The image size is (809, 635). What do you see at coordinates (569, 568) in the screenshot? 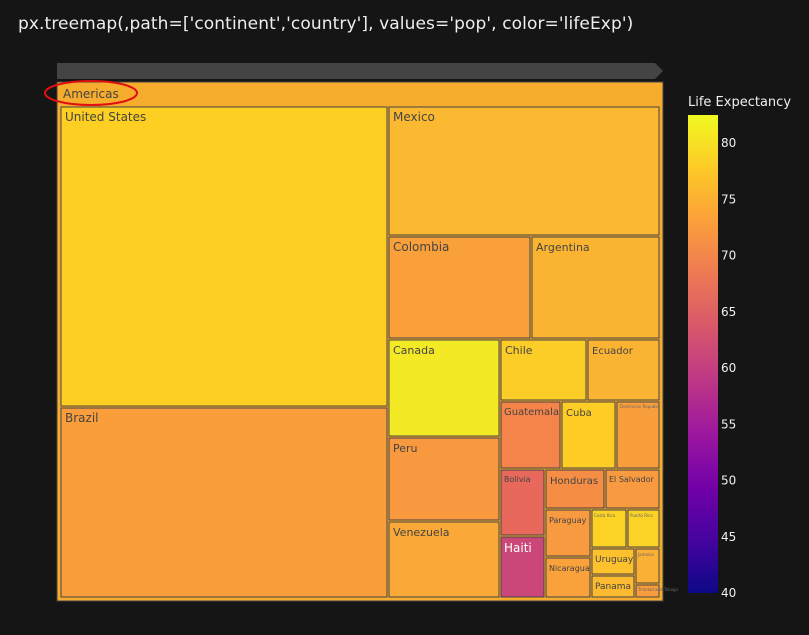
I see `tile-label-nicaragua: Nicaragua` at bounding box center [569, 568].